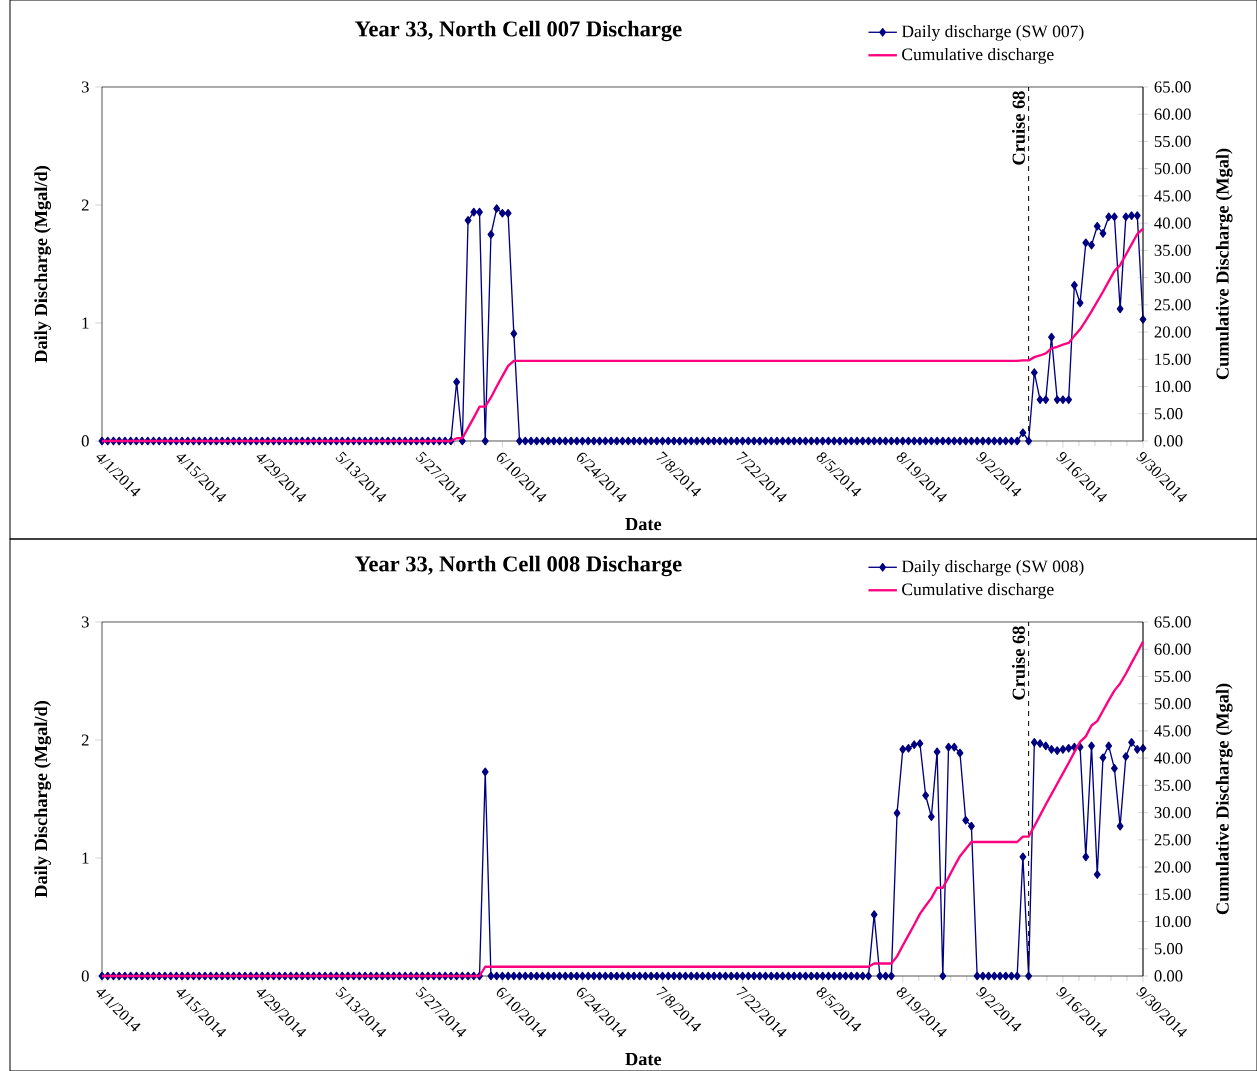 The image size is (1257, 1071). What do you see at coordinates (992, 32) in the screenshot?
I see `legend-label: Daily discharge (SW 007)` at bounding box center [992, 32].